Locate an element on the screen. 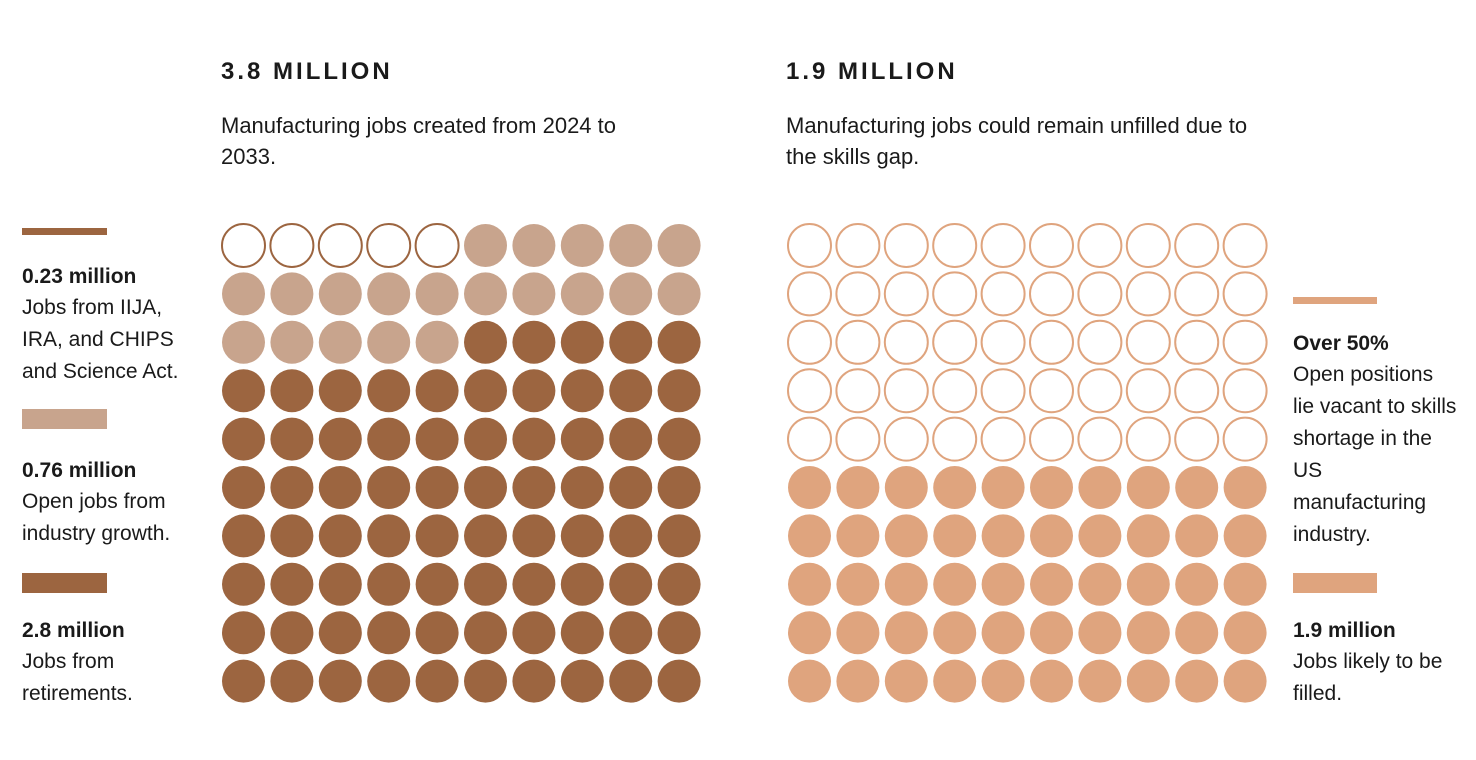 The image size is (1476, 760). legend-left-2: 2.8 million Jobs from retirements. is located at coordinates (114, 641).